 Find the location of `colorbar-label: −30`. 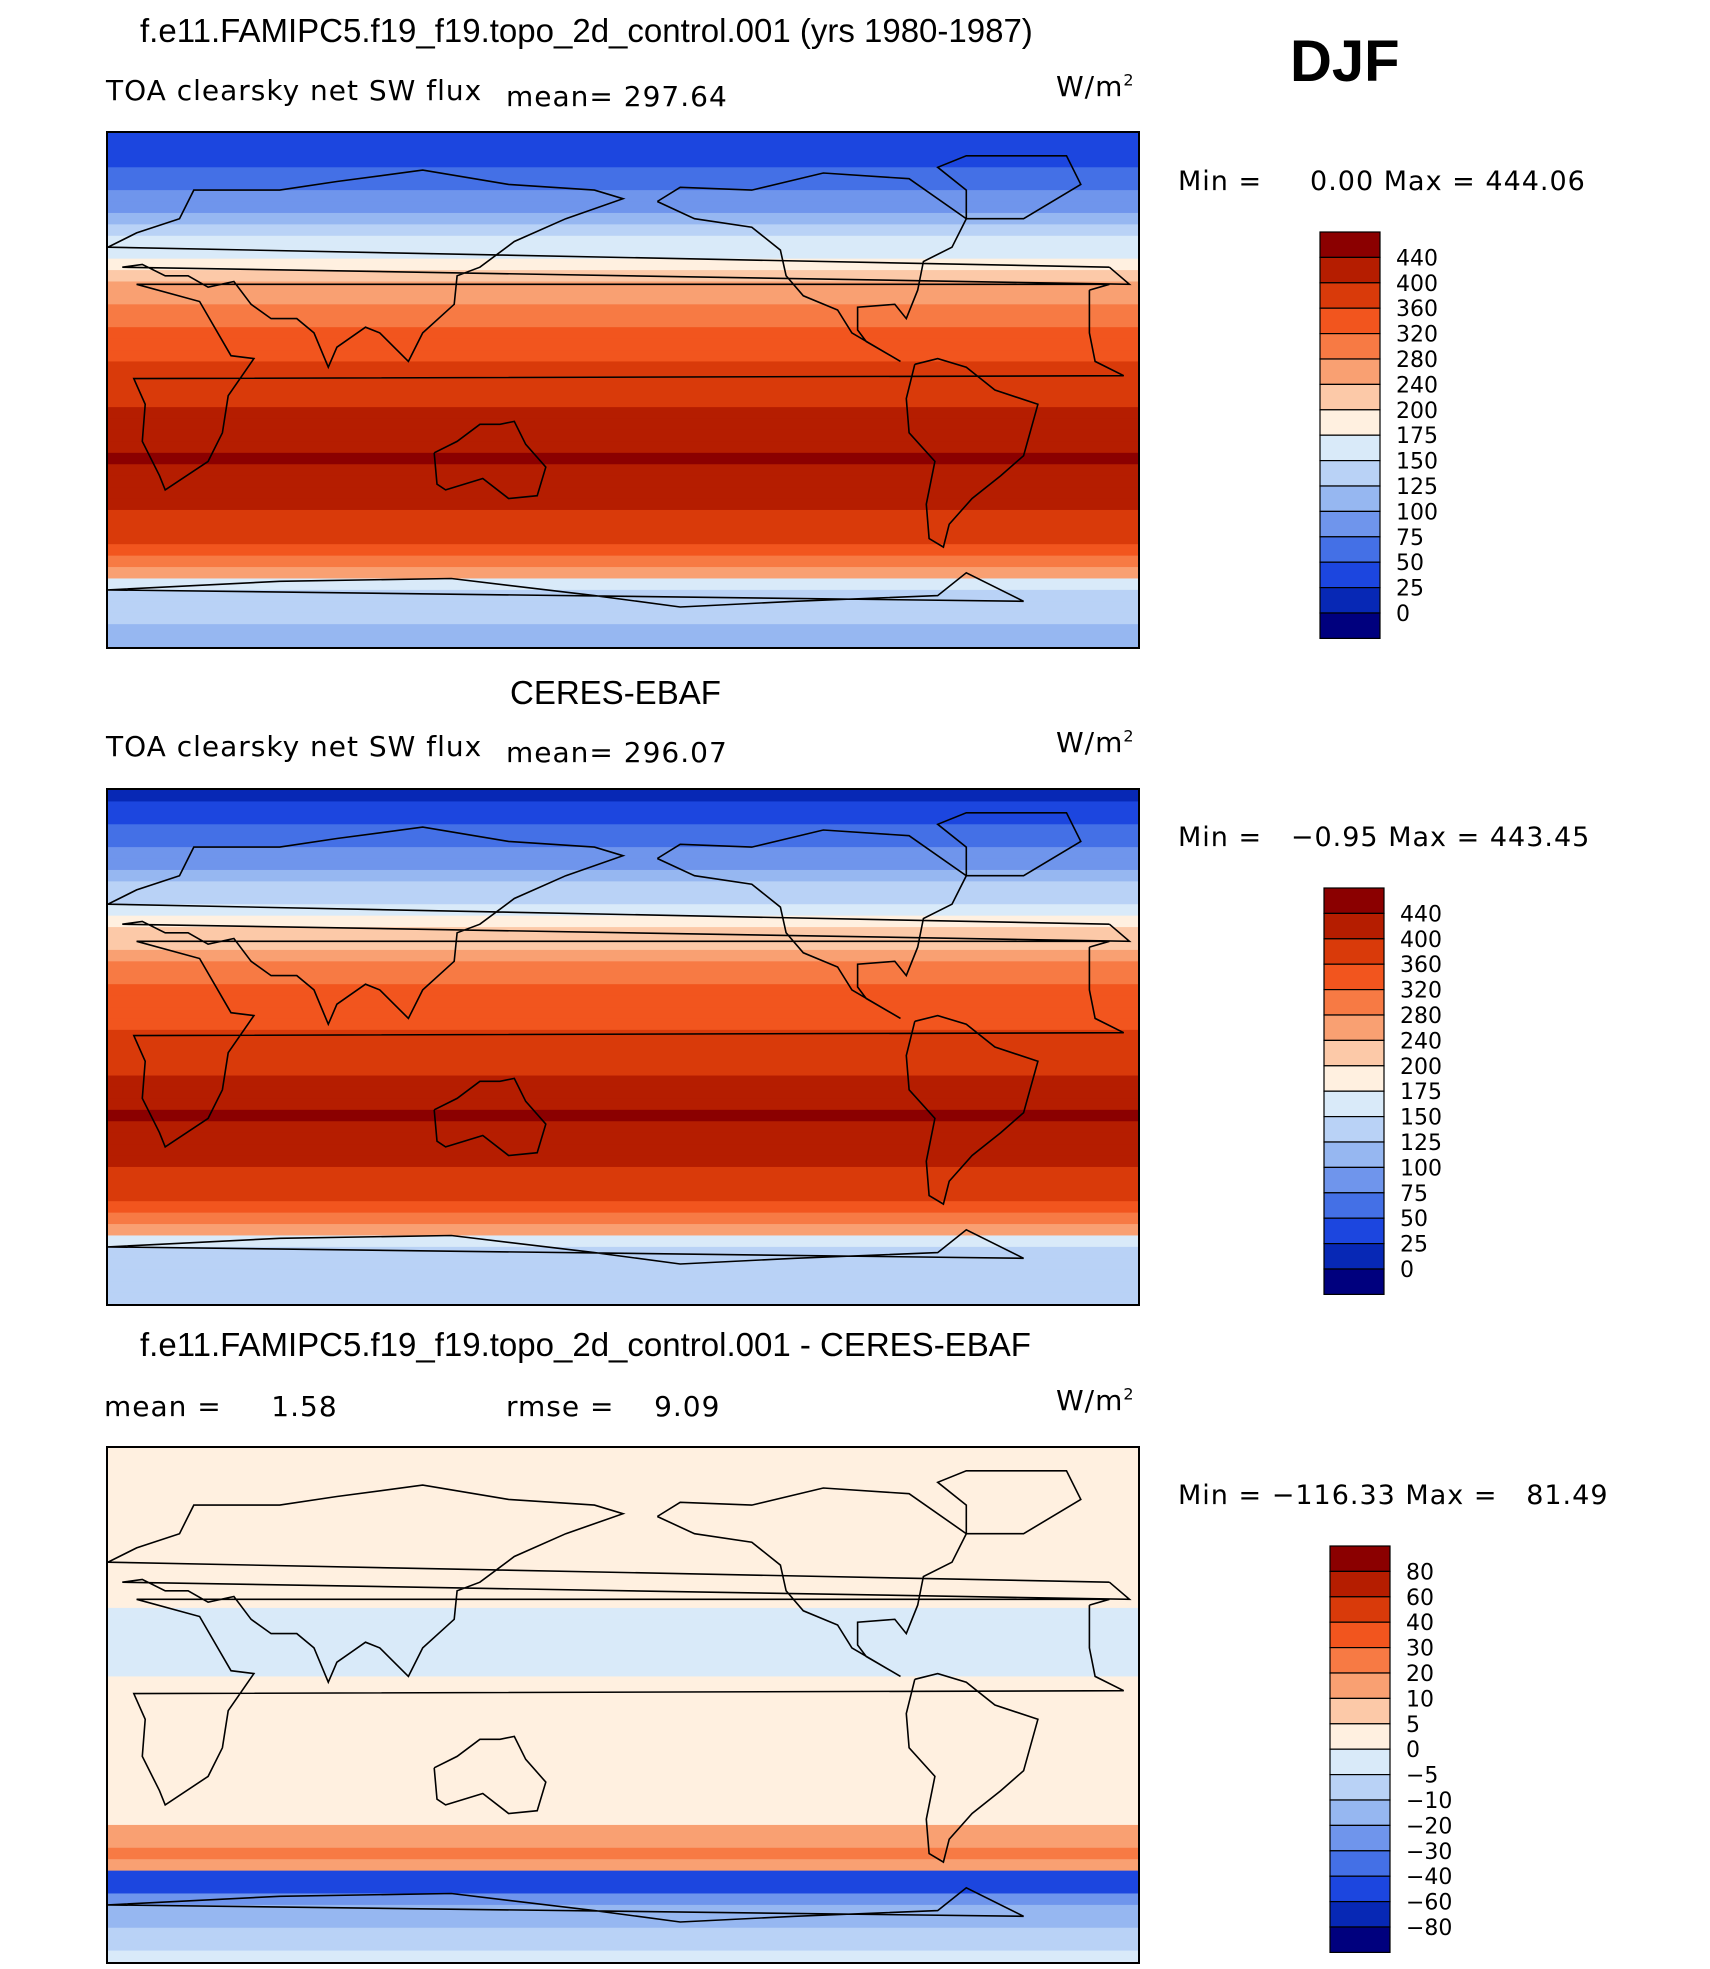

colorbar-label: −30 is located at coordinates (1429, 1852).